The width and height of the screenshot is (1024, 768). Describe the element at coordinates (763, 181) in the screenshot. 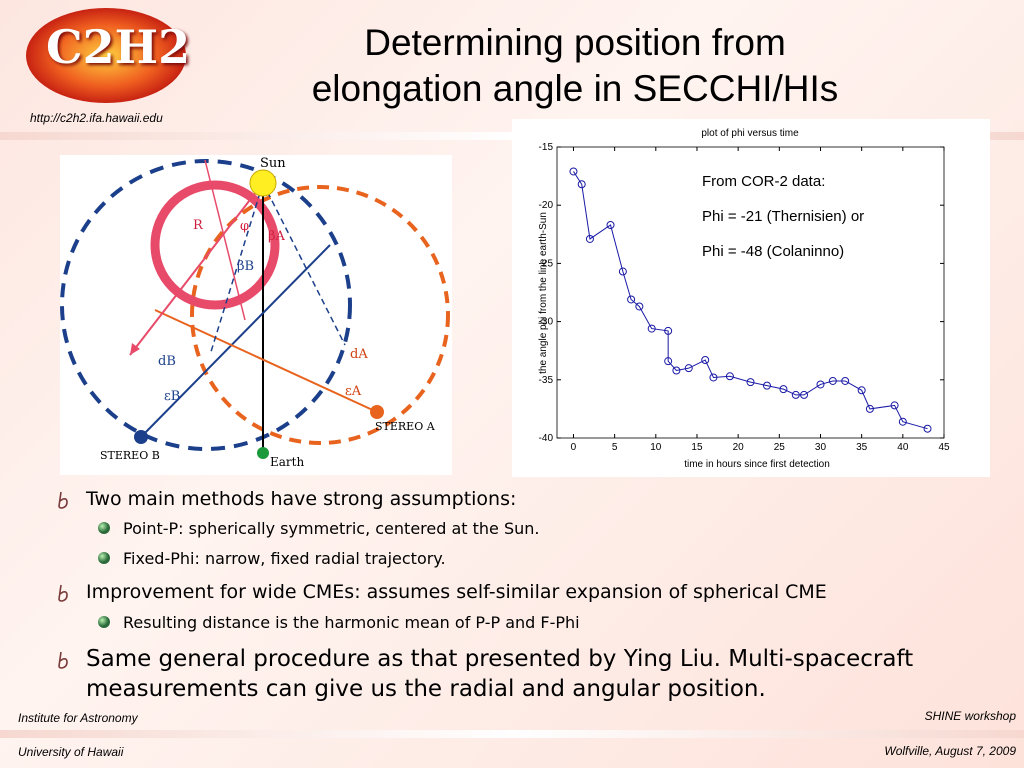

I see `annotation: From COR-2 data:` at that location.